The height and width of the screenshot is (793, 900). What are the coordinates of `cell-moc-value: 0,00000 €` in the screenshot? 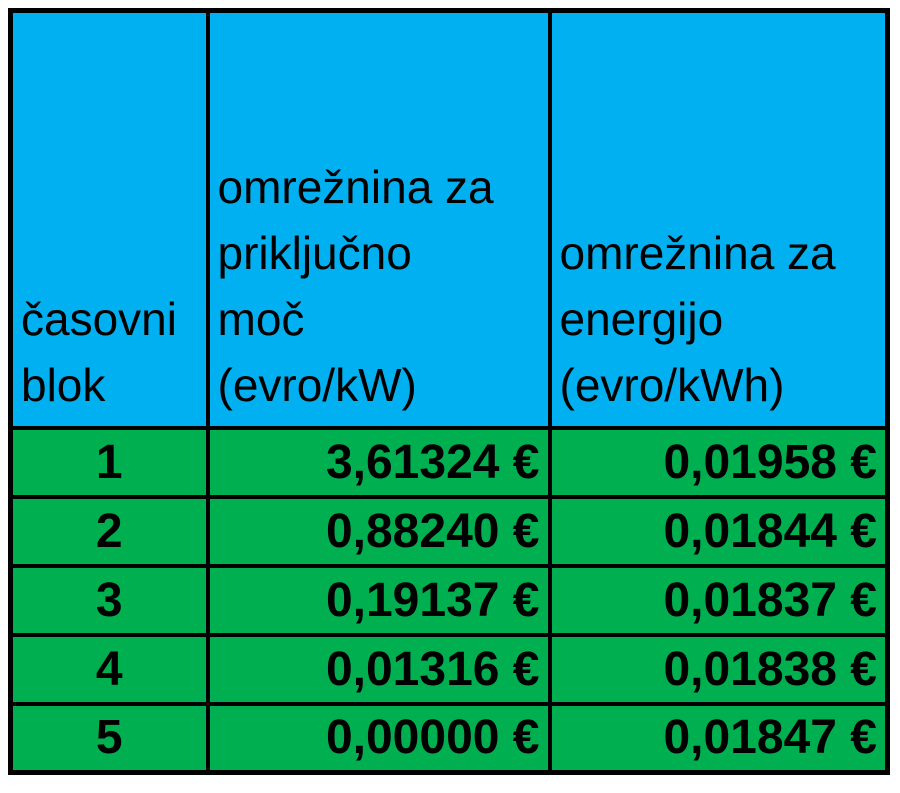 It's located at (378, 738).